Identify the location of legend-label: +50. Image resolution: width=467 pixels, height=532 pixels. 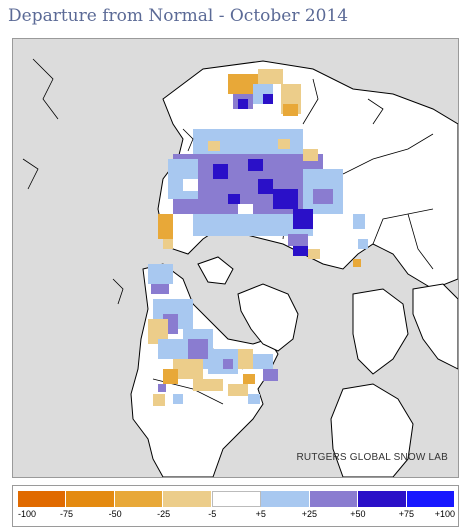
(358, 514).